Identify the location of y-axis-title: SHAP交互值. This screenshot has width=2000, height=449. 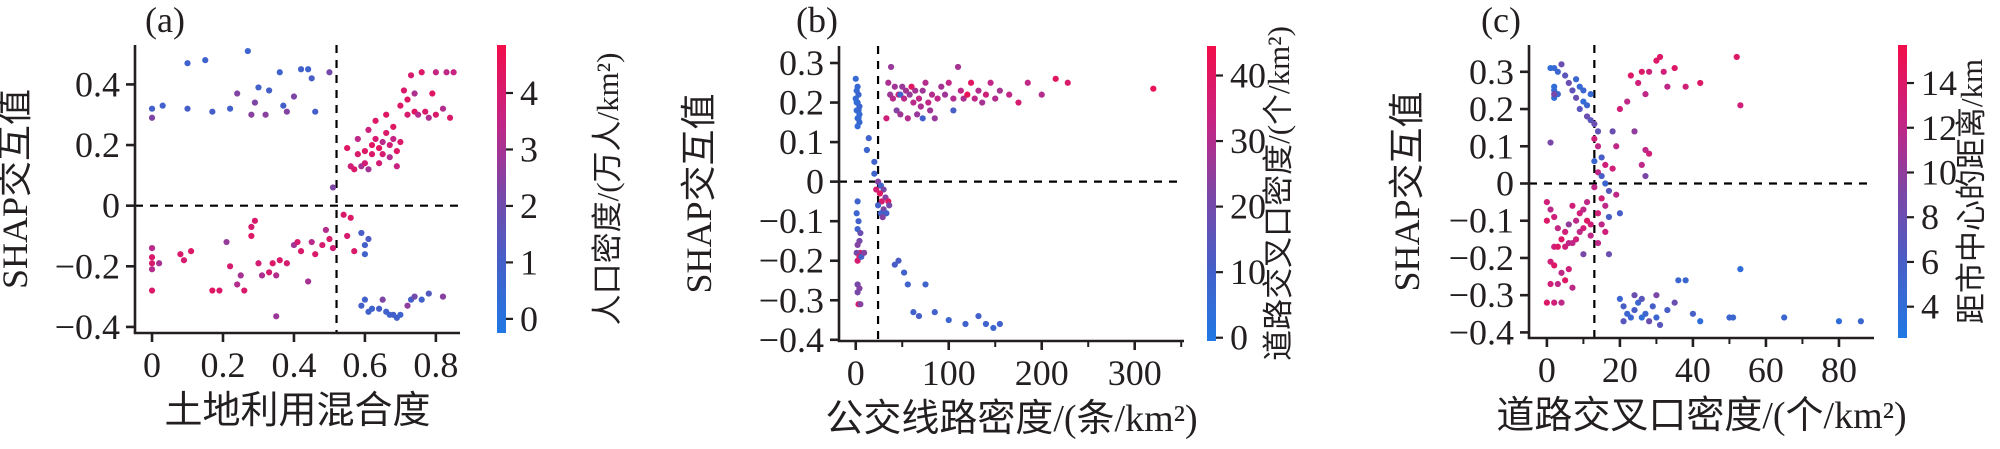
(699, 193).